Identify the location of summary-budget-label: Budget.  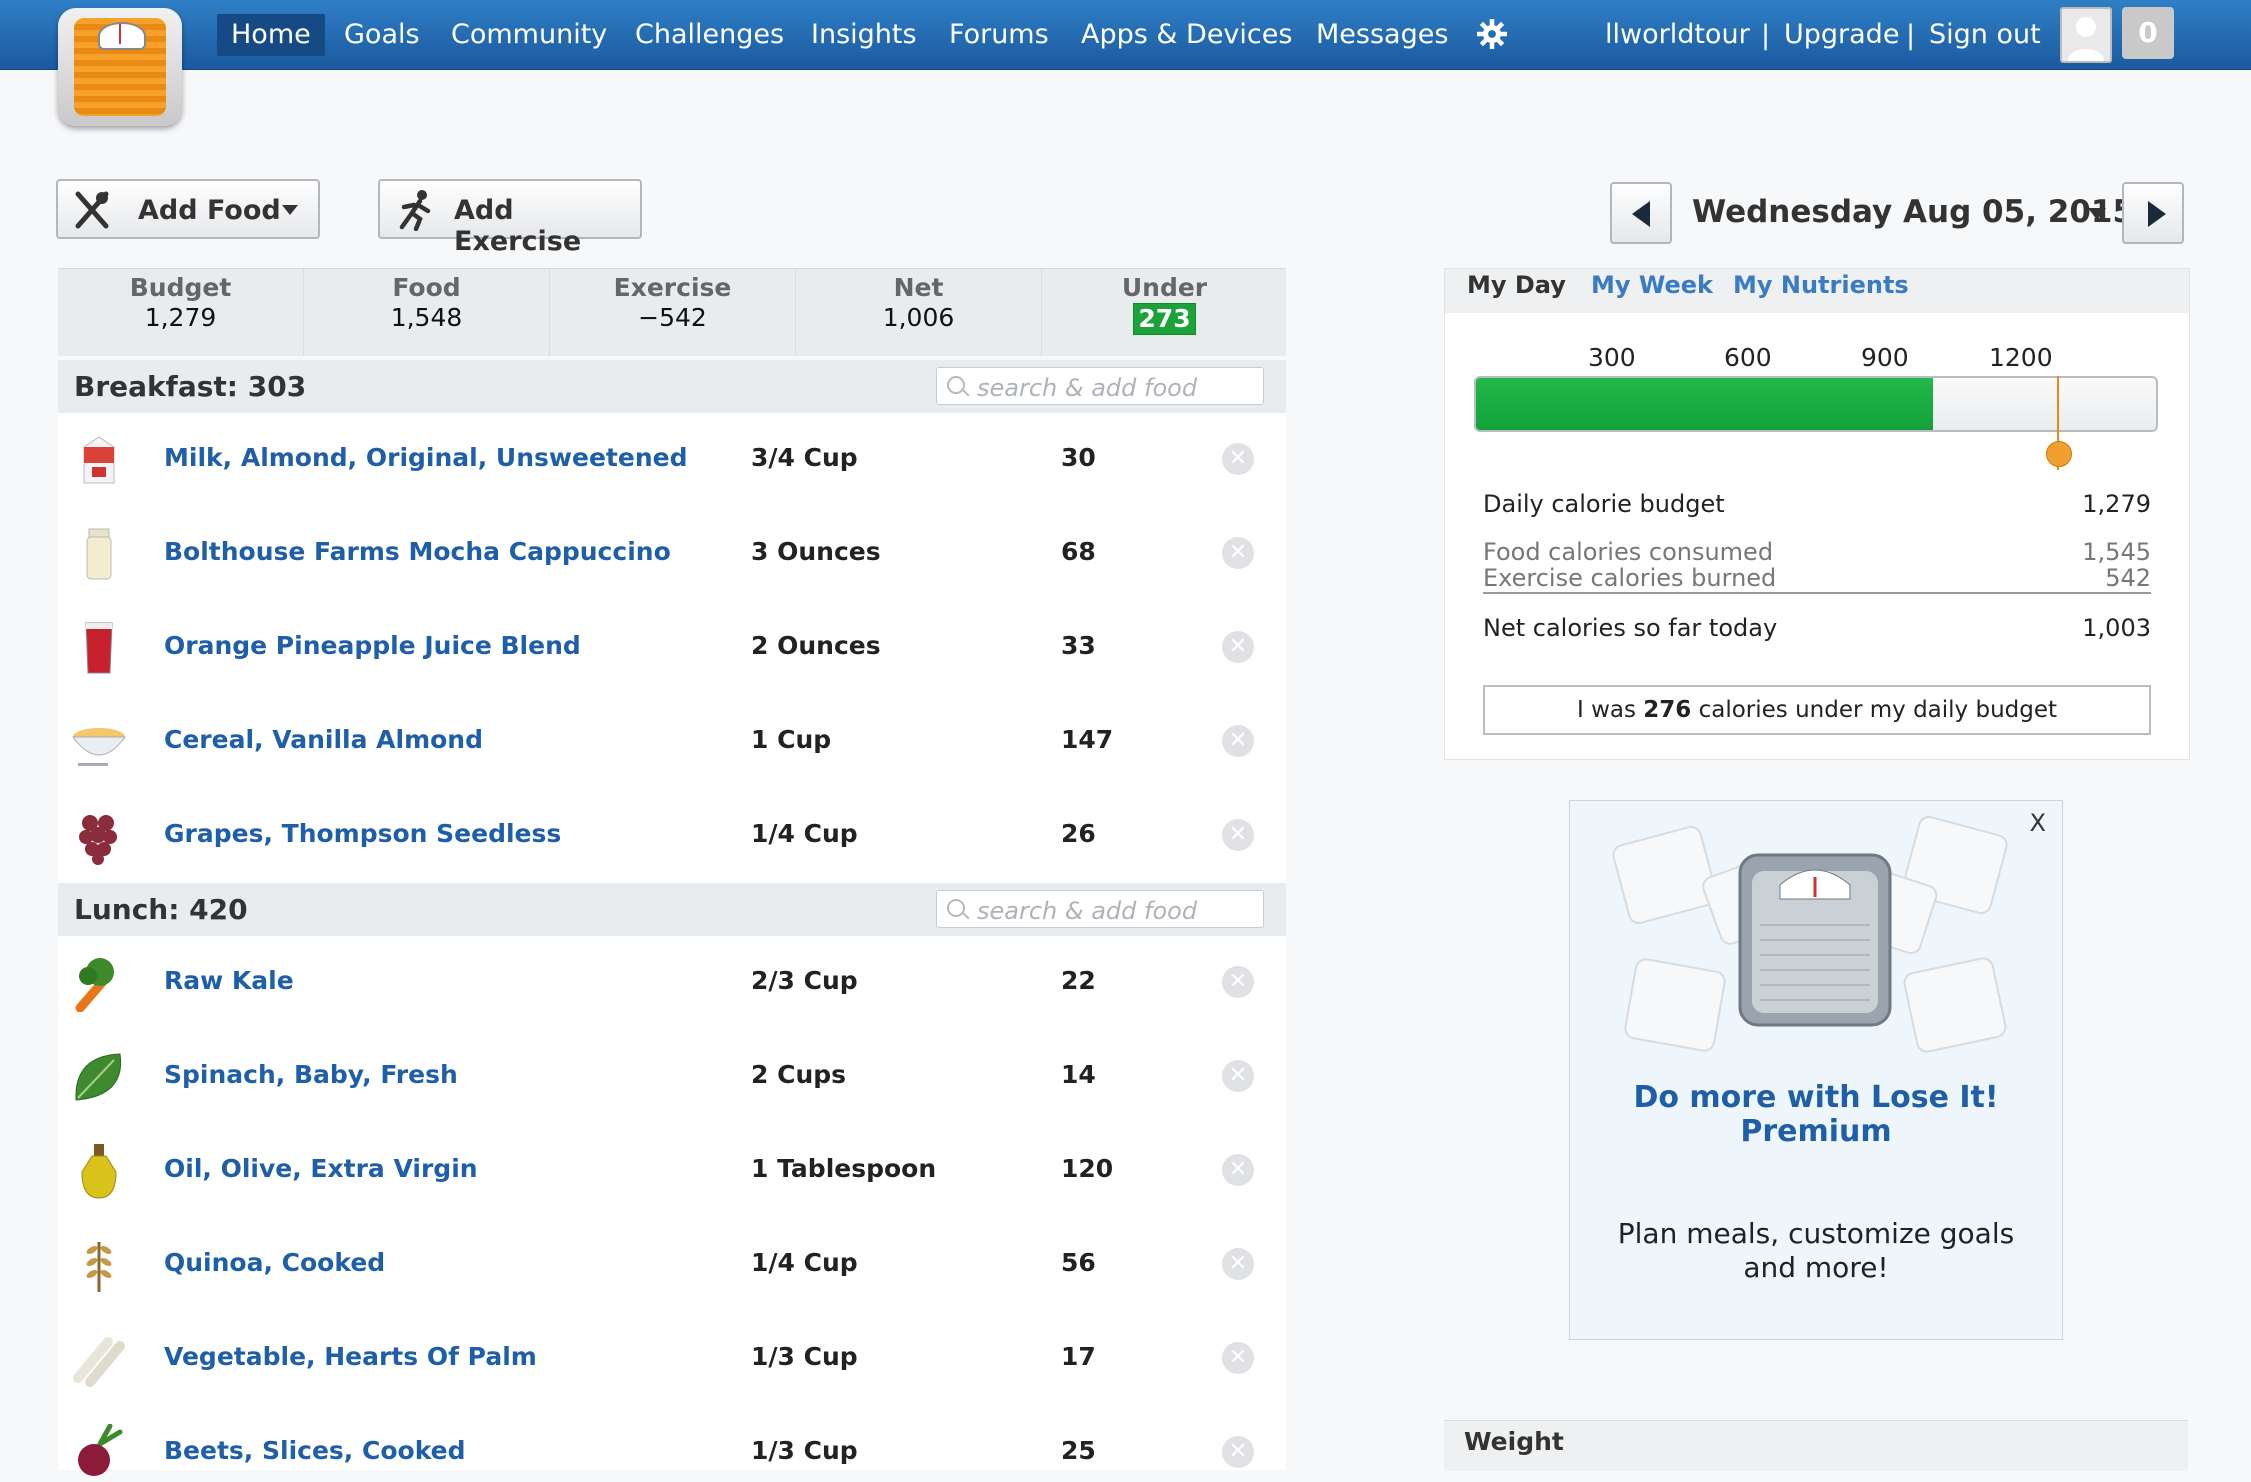
(180, 287).